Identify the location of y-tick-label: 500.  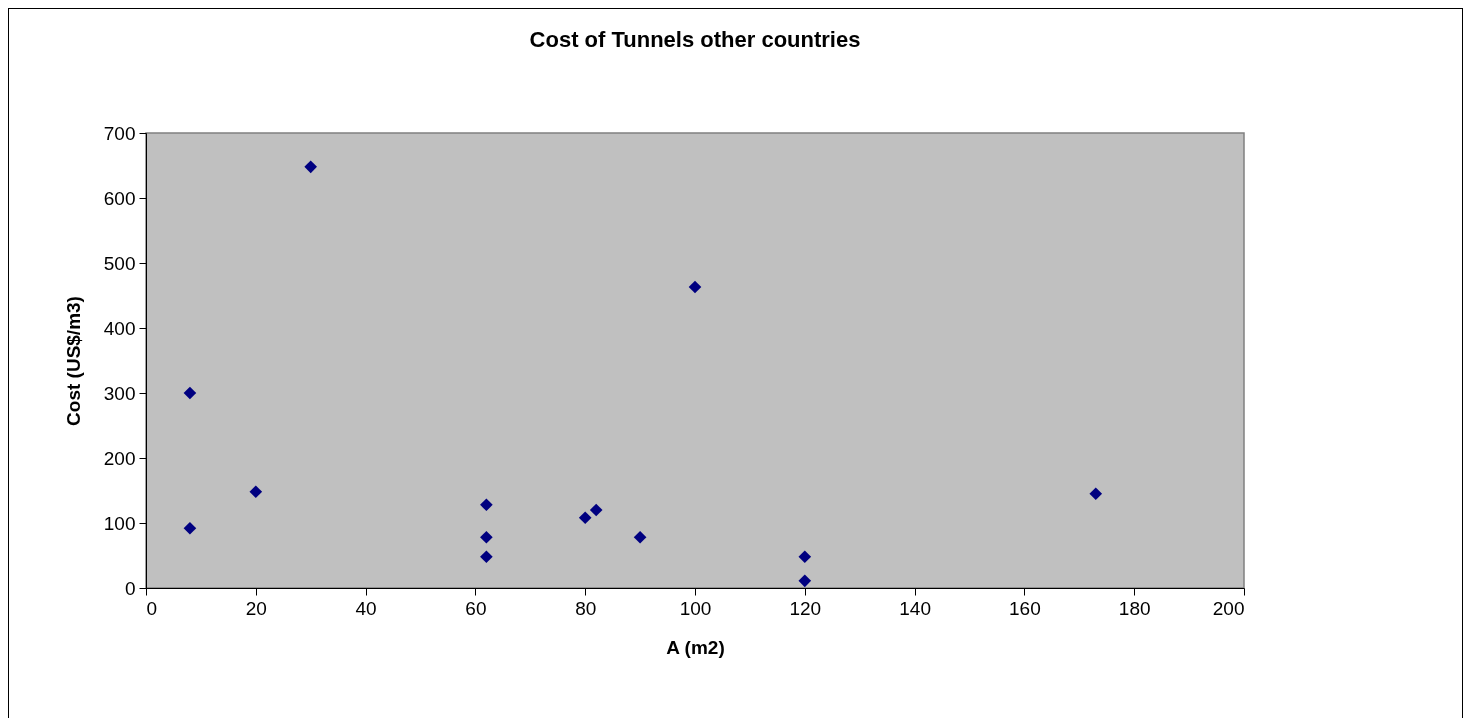
(119, 263).